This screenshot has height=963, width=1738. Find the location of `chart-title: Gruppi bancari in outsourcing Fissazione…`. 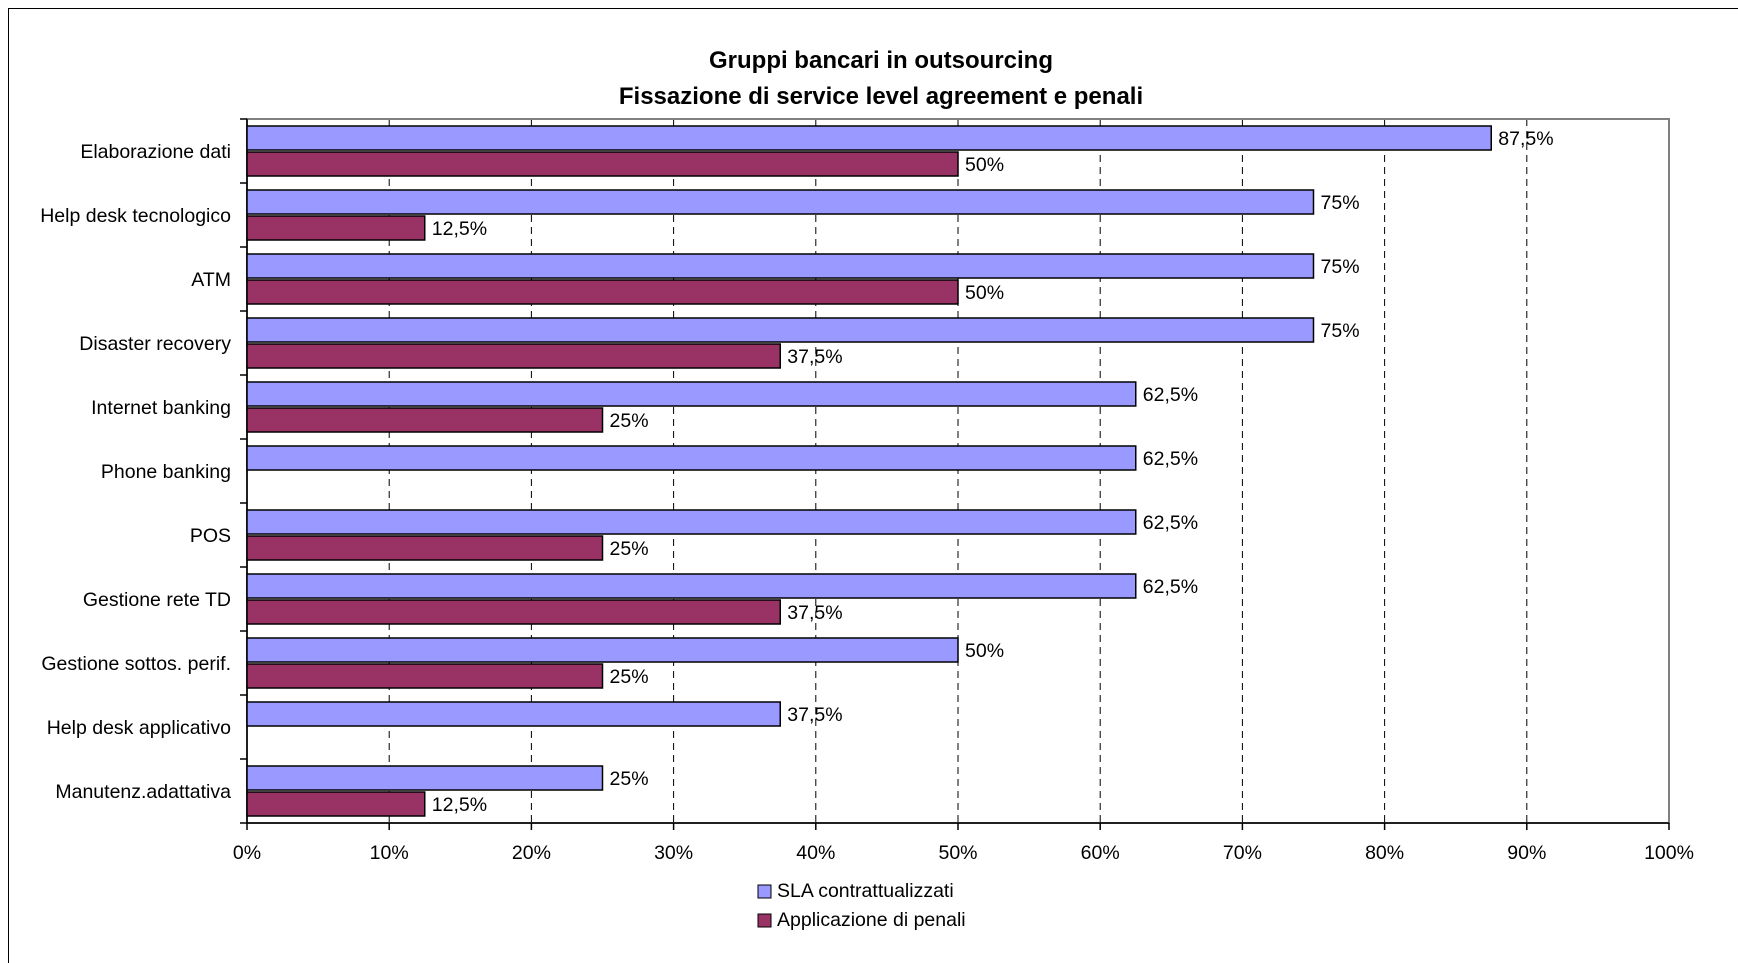

chart-title: Gruppi bancari in outsourcing Fissazione… is located at coordinates (881, 78).